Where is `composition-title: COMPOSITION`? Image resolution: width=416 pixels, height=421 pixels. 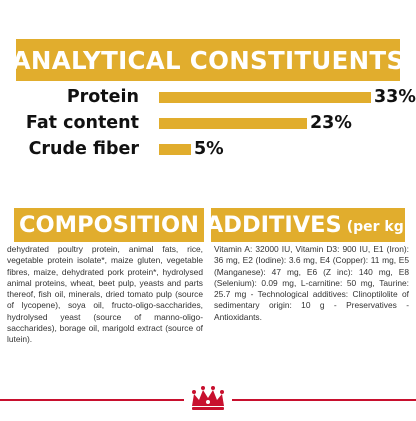 composition-title: COMPOSITION is located at coordinates (109, 225).